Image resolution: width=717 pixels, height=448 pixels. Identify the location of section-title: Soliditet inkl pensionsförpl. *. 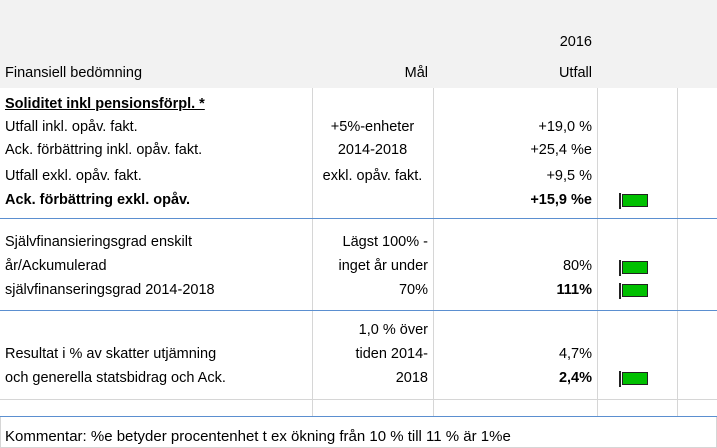
(105, 104).